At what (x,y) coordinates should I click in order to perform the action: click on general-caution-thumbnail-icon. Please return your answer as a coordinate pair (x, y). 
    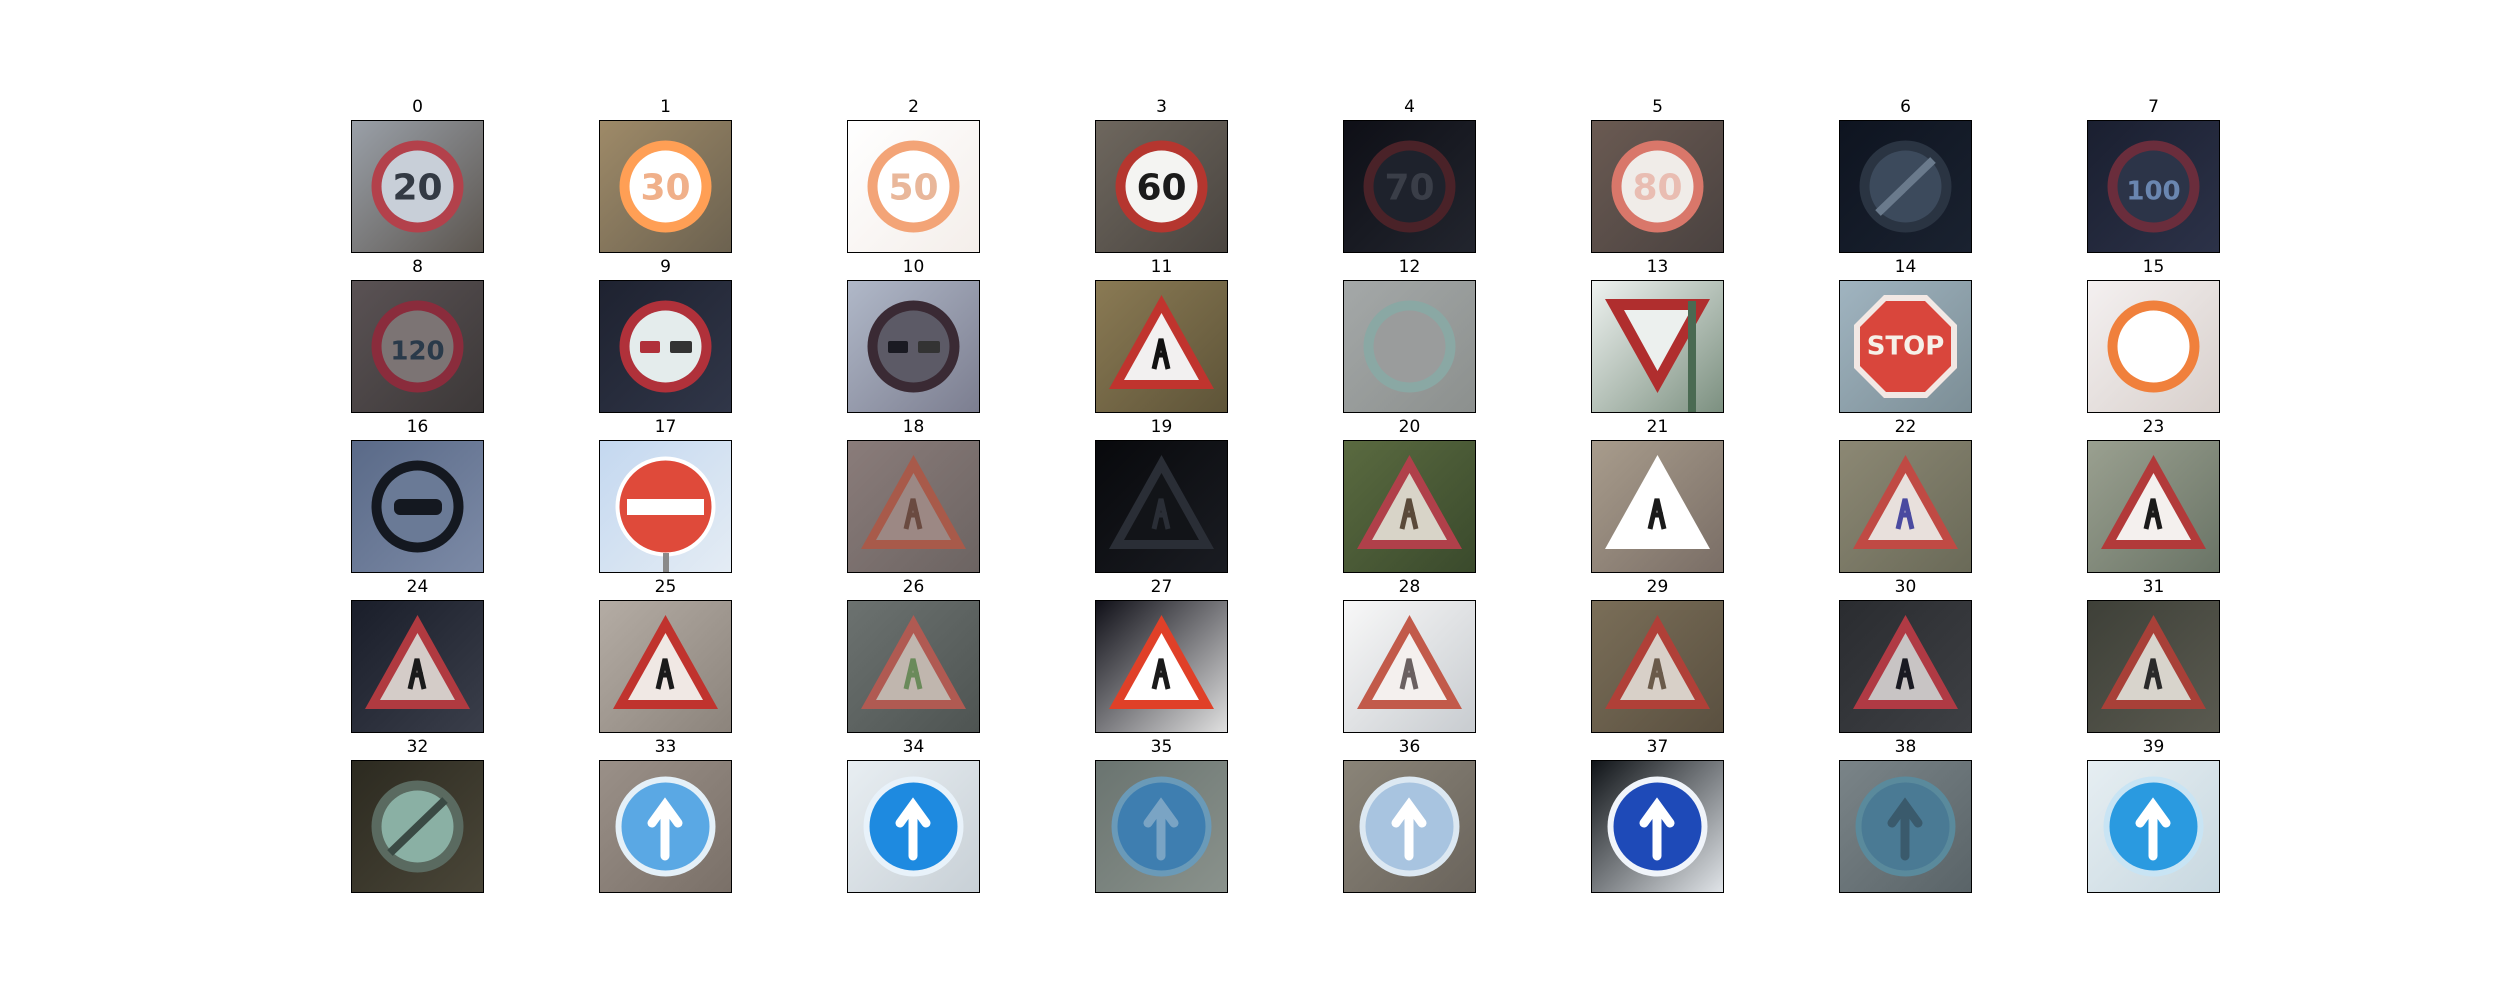
    Looking at the image, I should click on (913, 506).